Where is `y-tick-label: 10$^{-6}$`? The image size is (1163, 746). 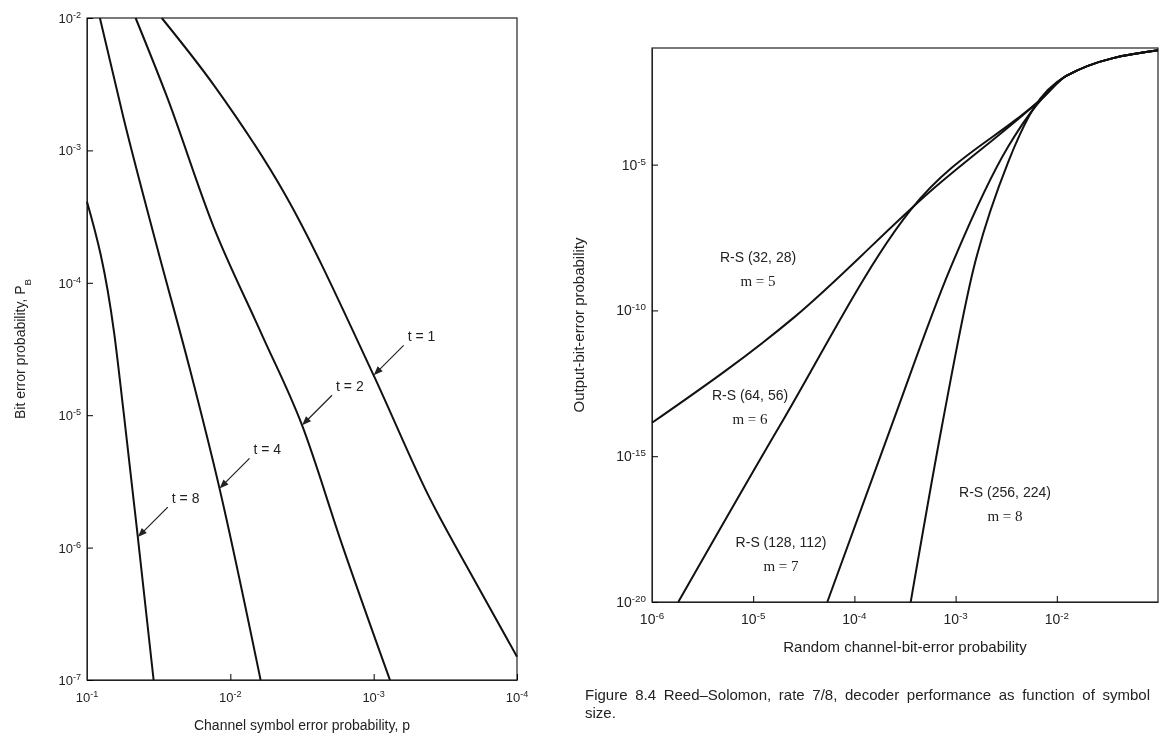
y-tick-label: 10$^{-6}$ is located at coordinates (69, 547).